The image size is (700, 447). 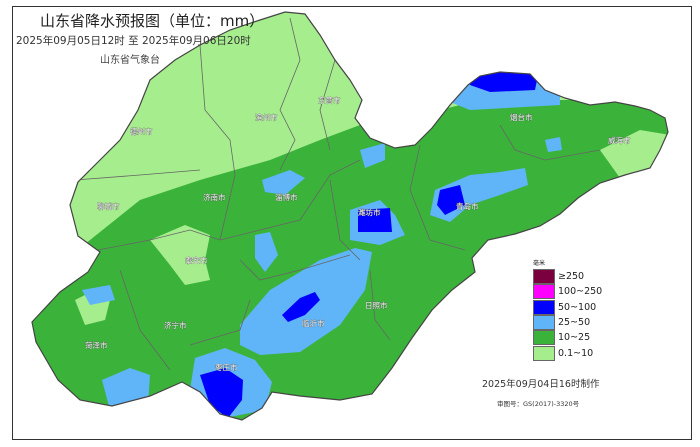 What do you see at coordinates (152, 21) in the screenshot?
I see `map-title: 山东省降水预报图（单位：mm）` at bounding box center [152, 21].